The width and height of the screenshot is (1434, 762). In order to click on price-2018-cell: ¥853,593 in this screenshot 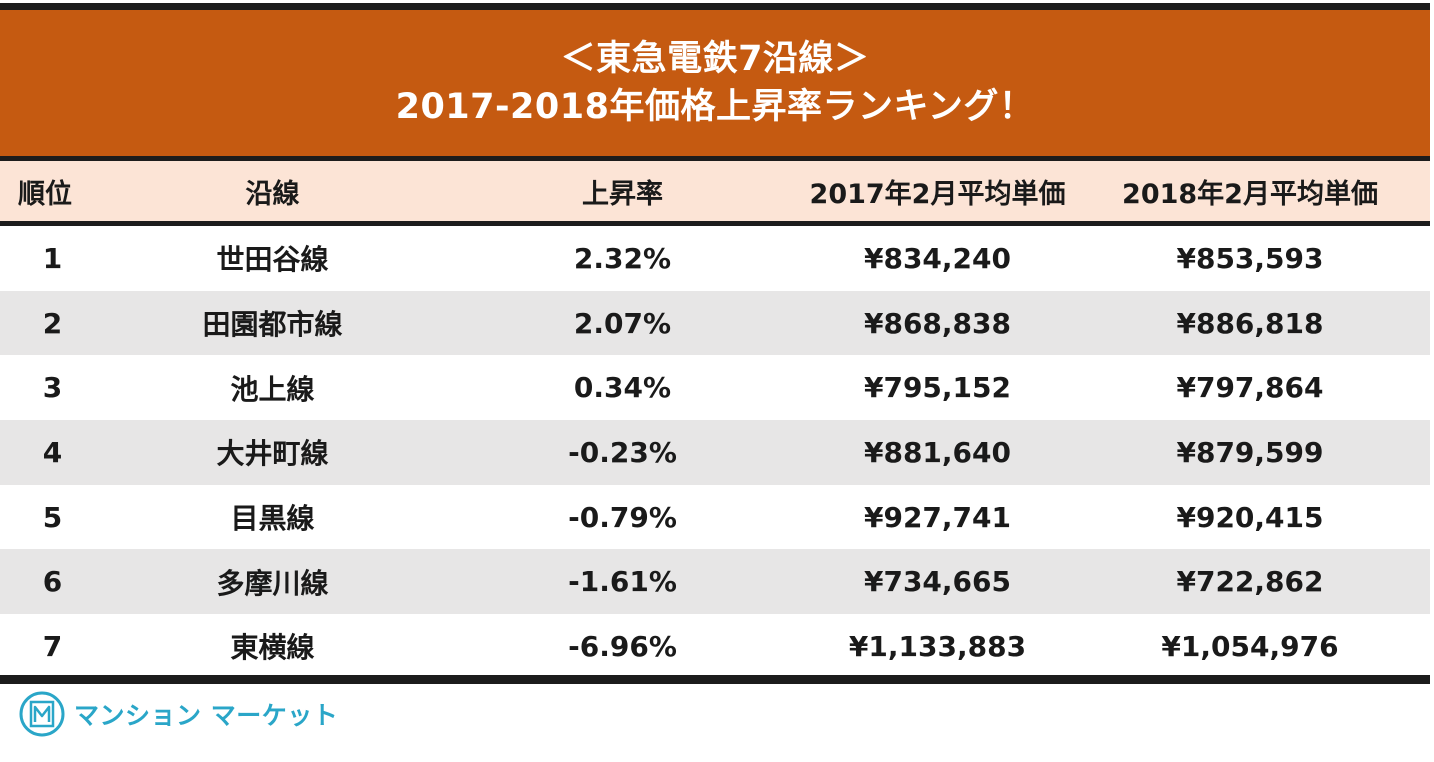, I will do `click(1250, 258)`.